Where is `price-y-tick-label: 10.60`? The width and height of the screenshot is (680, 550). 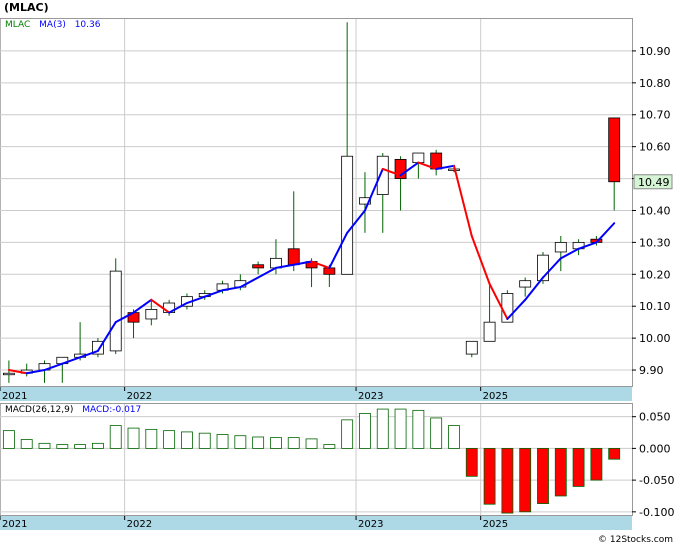
price-y-tick-label: 10.60 is located at coordinates (655, 147).